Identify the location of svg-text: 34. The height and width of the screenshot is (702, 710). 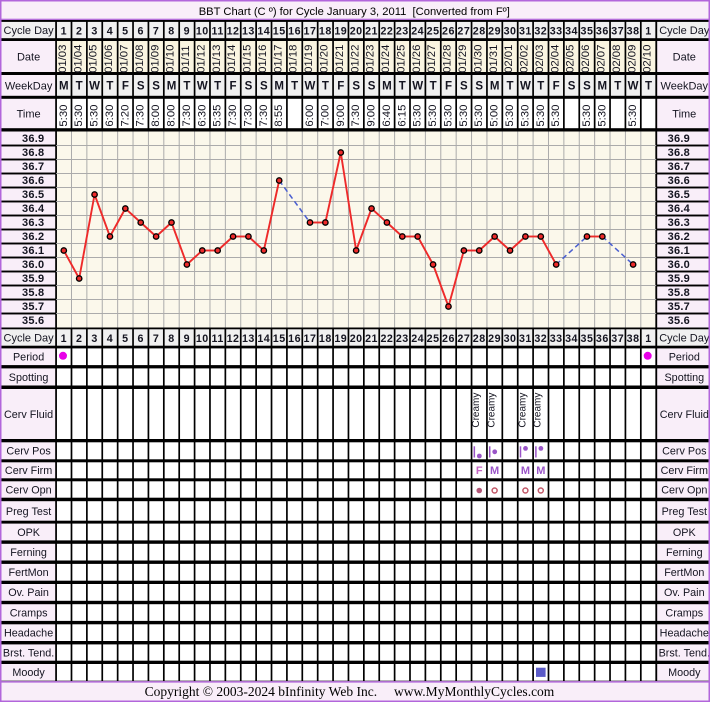
(571, 31).